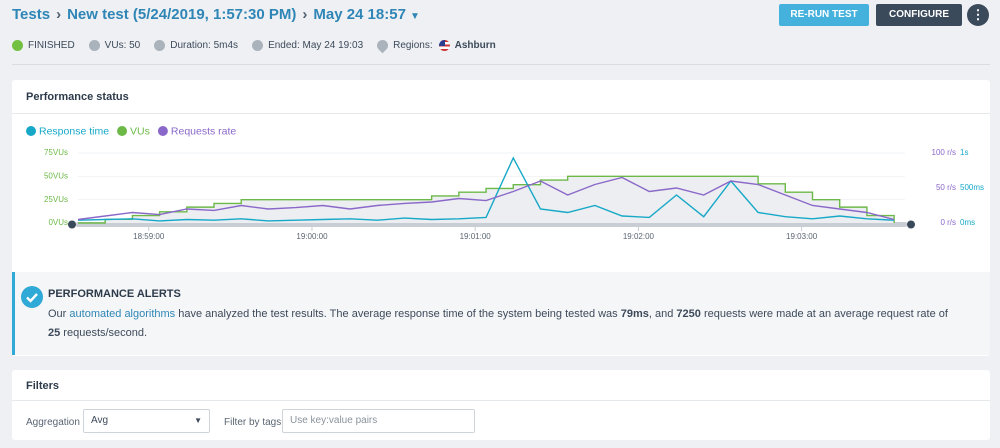 This screenshot has width=1000, height=448. Describe the element at coordinates (919, 15) in the screenshot. I see `configure-button: CONFIGURE` at that location.